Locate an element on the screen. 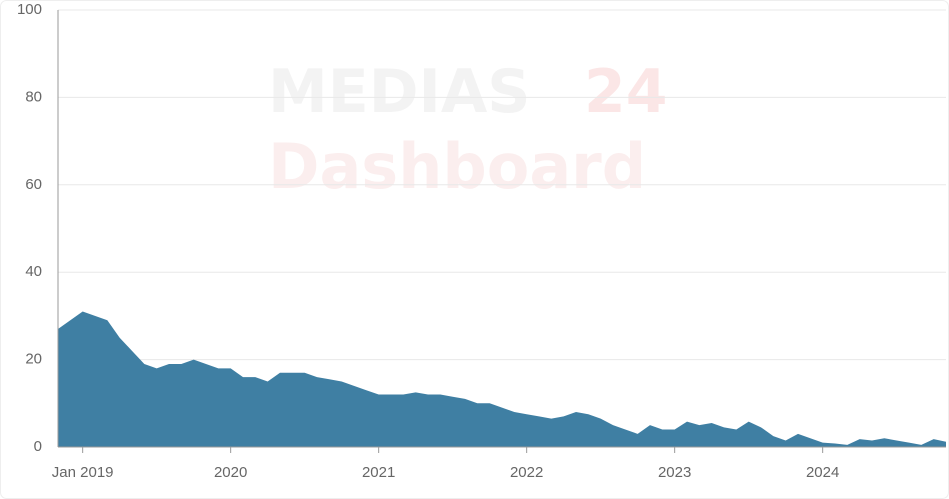  x-tick-label: 2022 is located at coordinates (526, 472).